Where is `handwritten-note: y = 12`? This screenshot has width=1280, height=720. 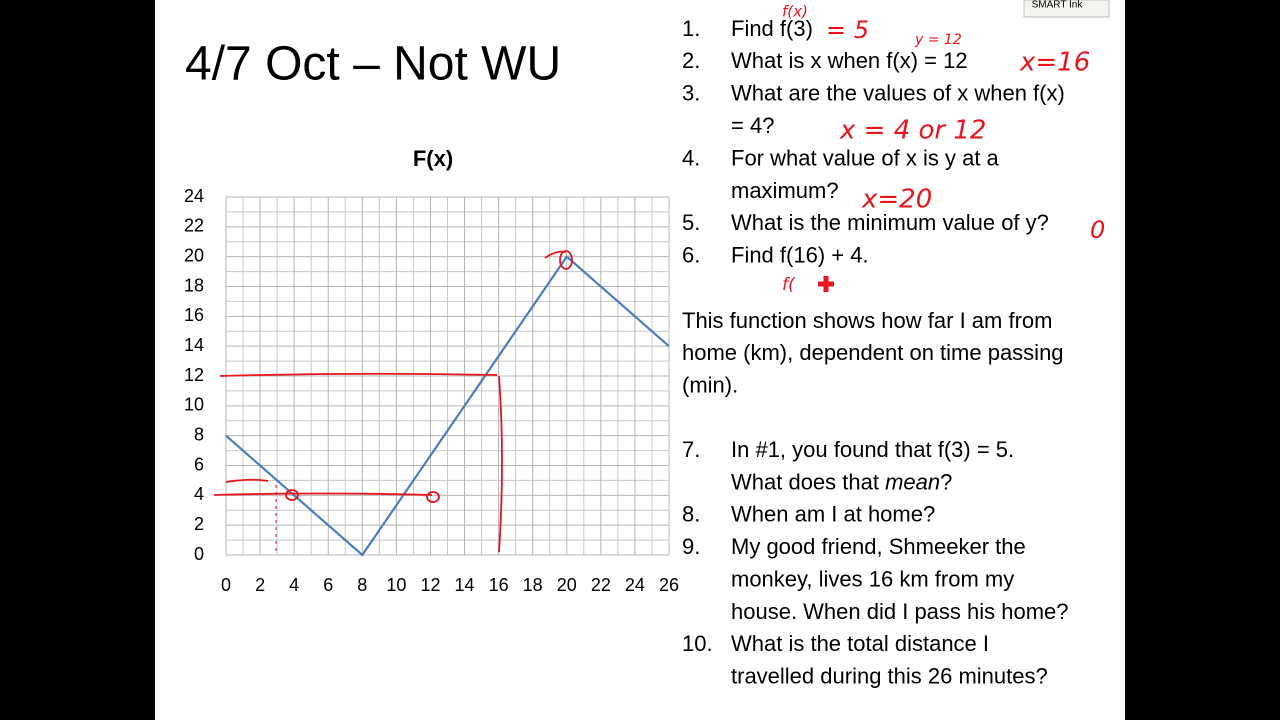 handwritten-note: y = 12 is located at coordinates (938, 40).